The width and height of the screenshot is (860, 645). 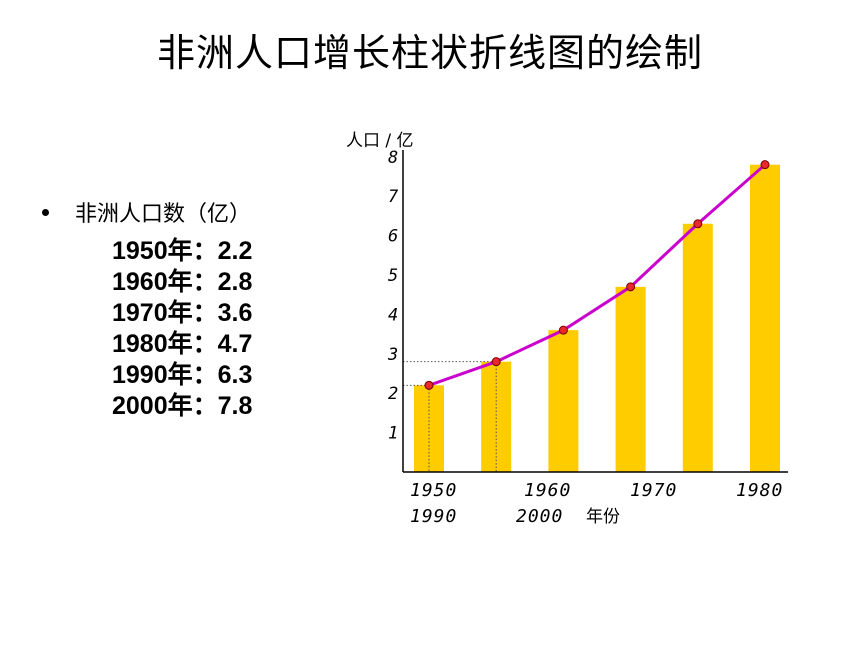 I want to click on data-line-2000: 2000年：7.8, so click(x=182, y=406).